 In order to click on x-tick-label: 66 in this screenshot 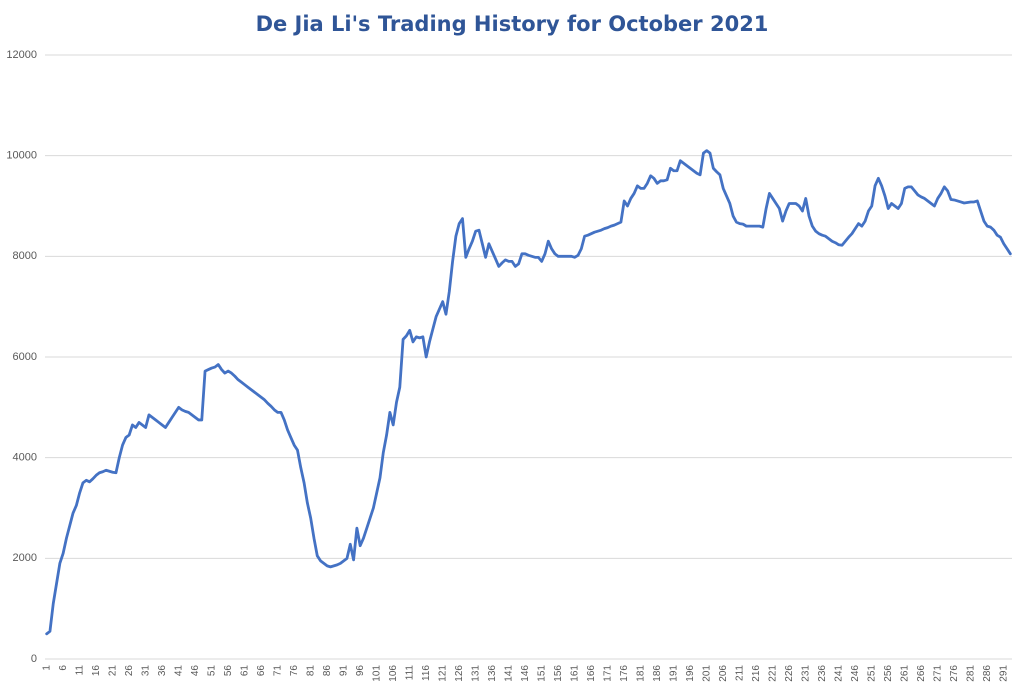, I will do `click(261, 671)`.